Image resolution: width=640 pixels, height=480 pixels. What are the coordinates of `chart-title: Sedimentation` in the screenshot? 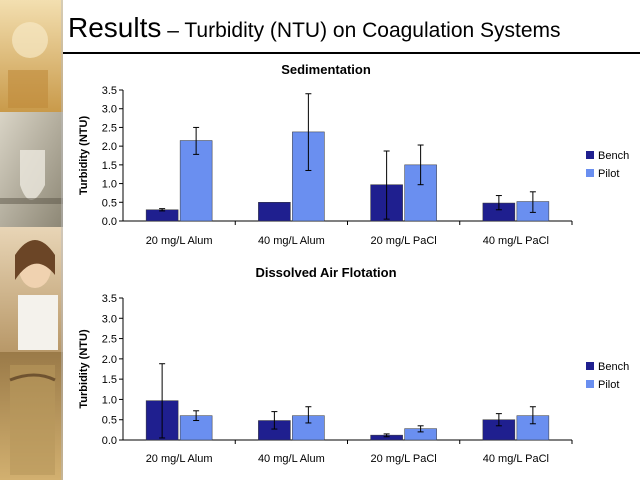 It's located at (326, 69).